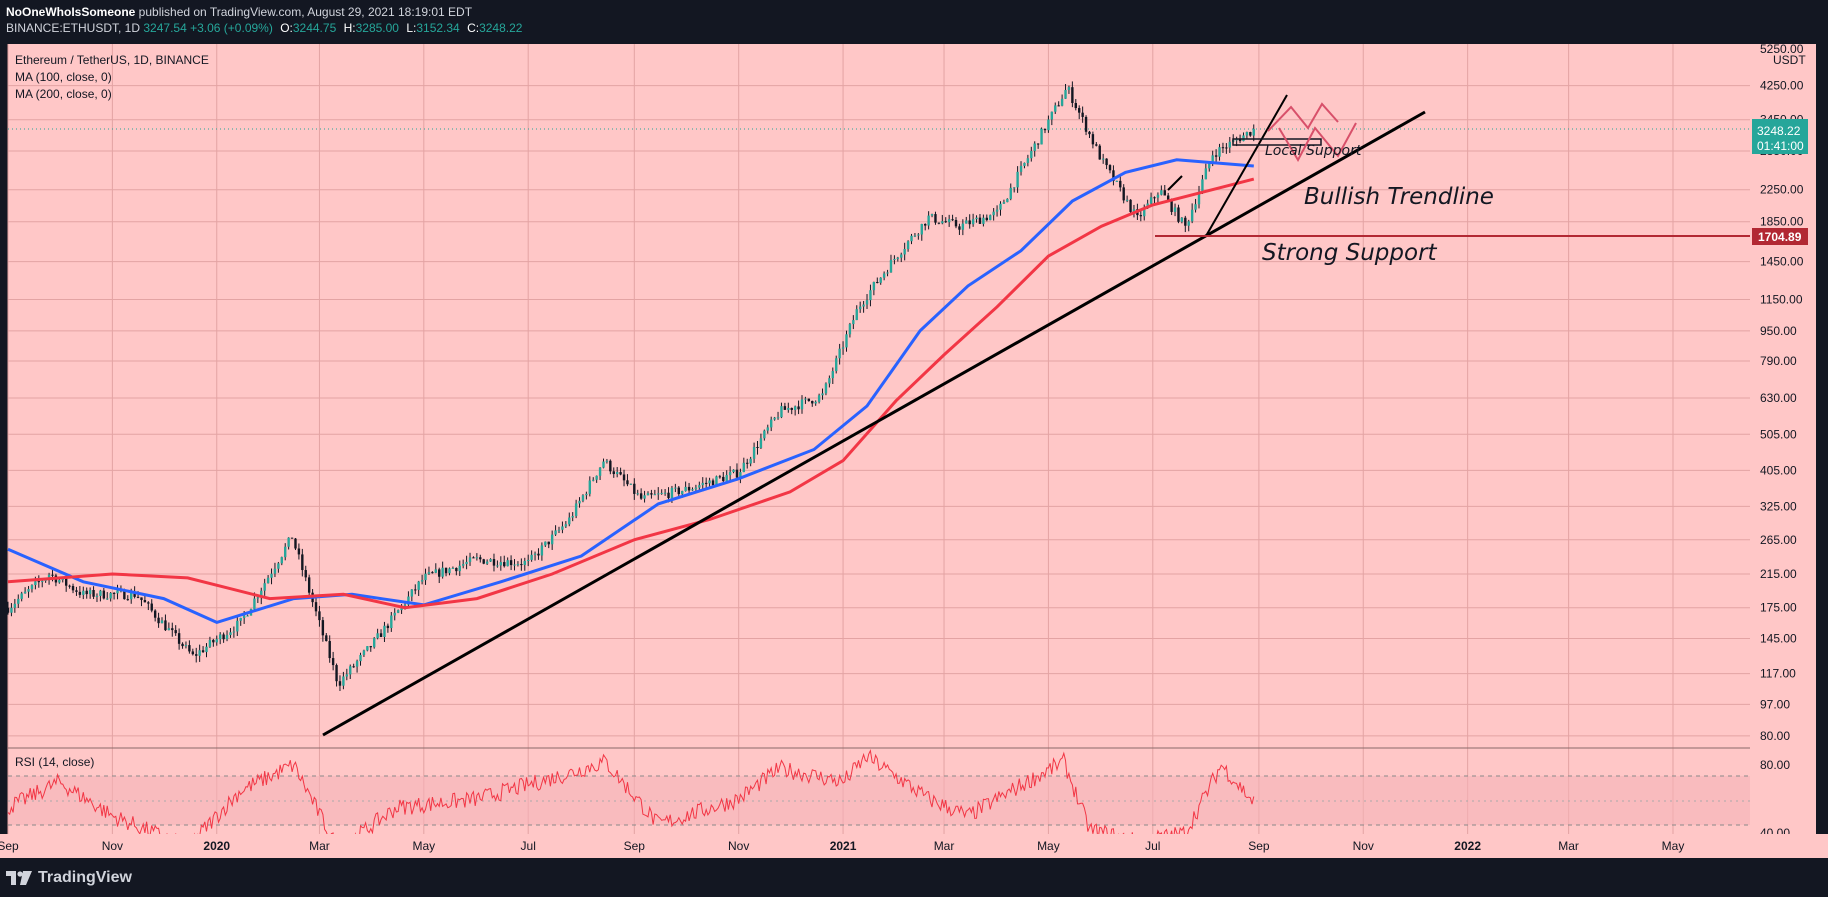 The image size is (1828, 897). Describe the element at coordinates (314, 28) in the screenshot. I see `open-value: 3244.75` at that location.